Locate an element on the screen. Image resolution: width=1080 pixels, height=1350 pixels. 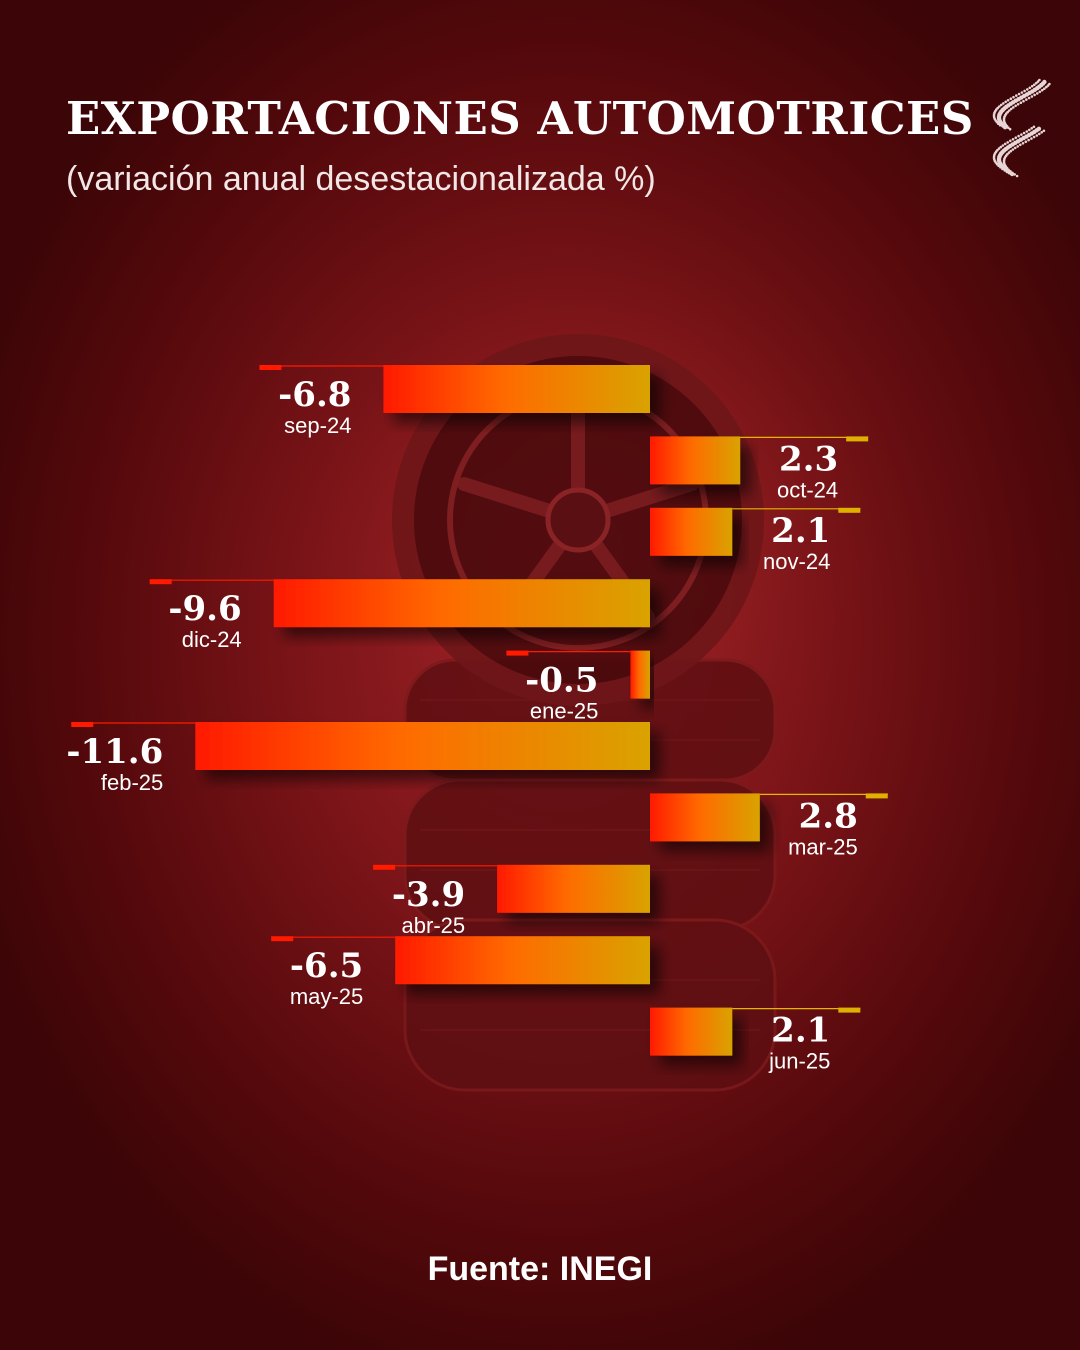
value-label-feb-25: -11.6 is located at coordinates (114, 752).